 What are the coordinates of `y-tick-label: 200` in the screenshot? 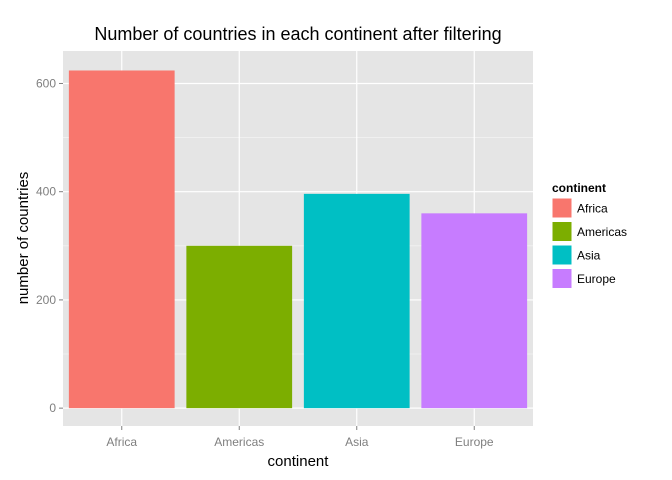 It's located at (46, 300).